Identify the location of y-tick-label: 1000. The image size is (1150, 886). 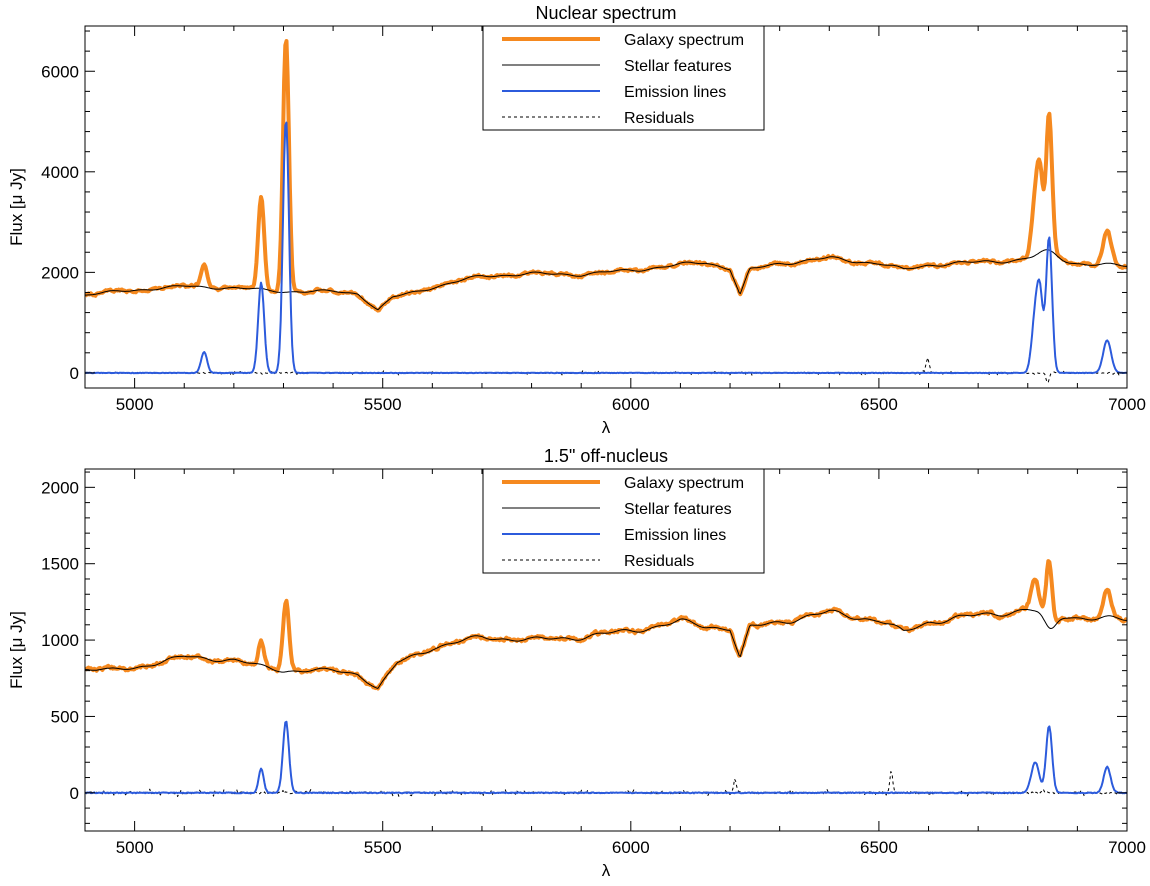
(60, 640).